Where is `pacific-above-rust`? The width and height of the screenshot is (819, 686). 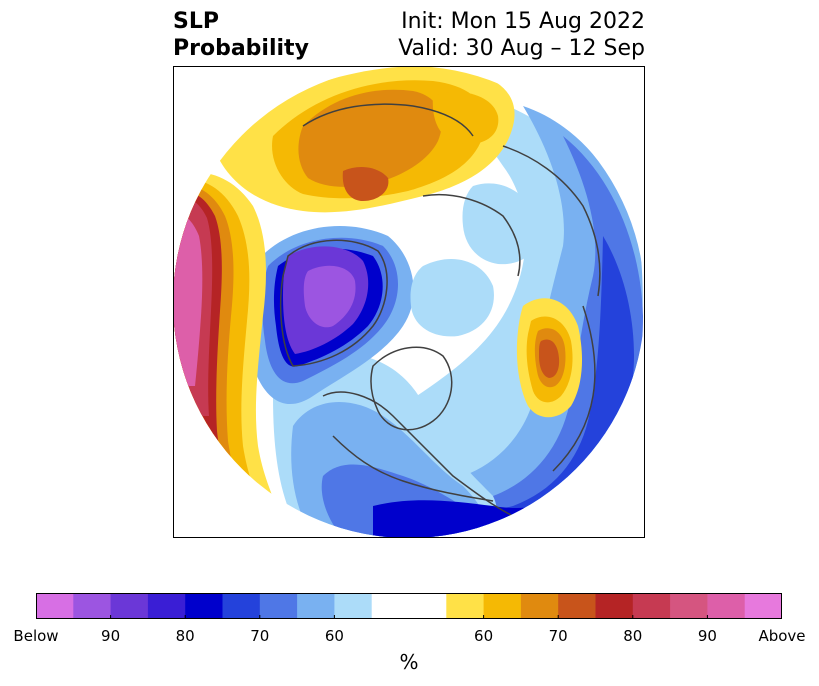 pacific-above-rust is located at coordinates (549, 358).